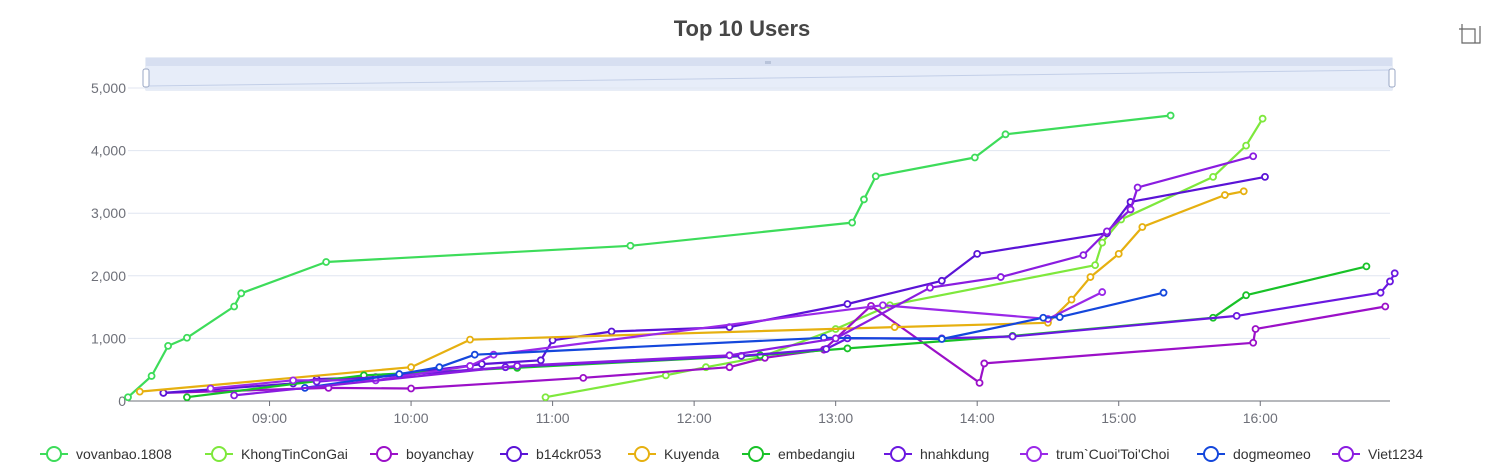 The height and width of the screenshot is (474, 1490). Describe the element at coordinates (551, 454) in the screenshot. I see `legend-item: b14ckr053` at that location.